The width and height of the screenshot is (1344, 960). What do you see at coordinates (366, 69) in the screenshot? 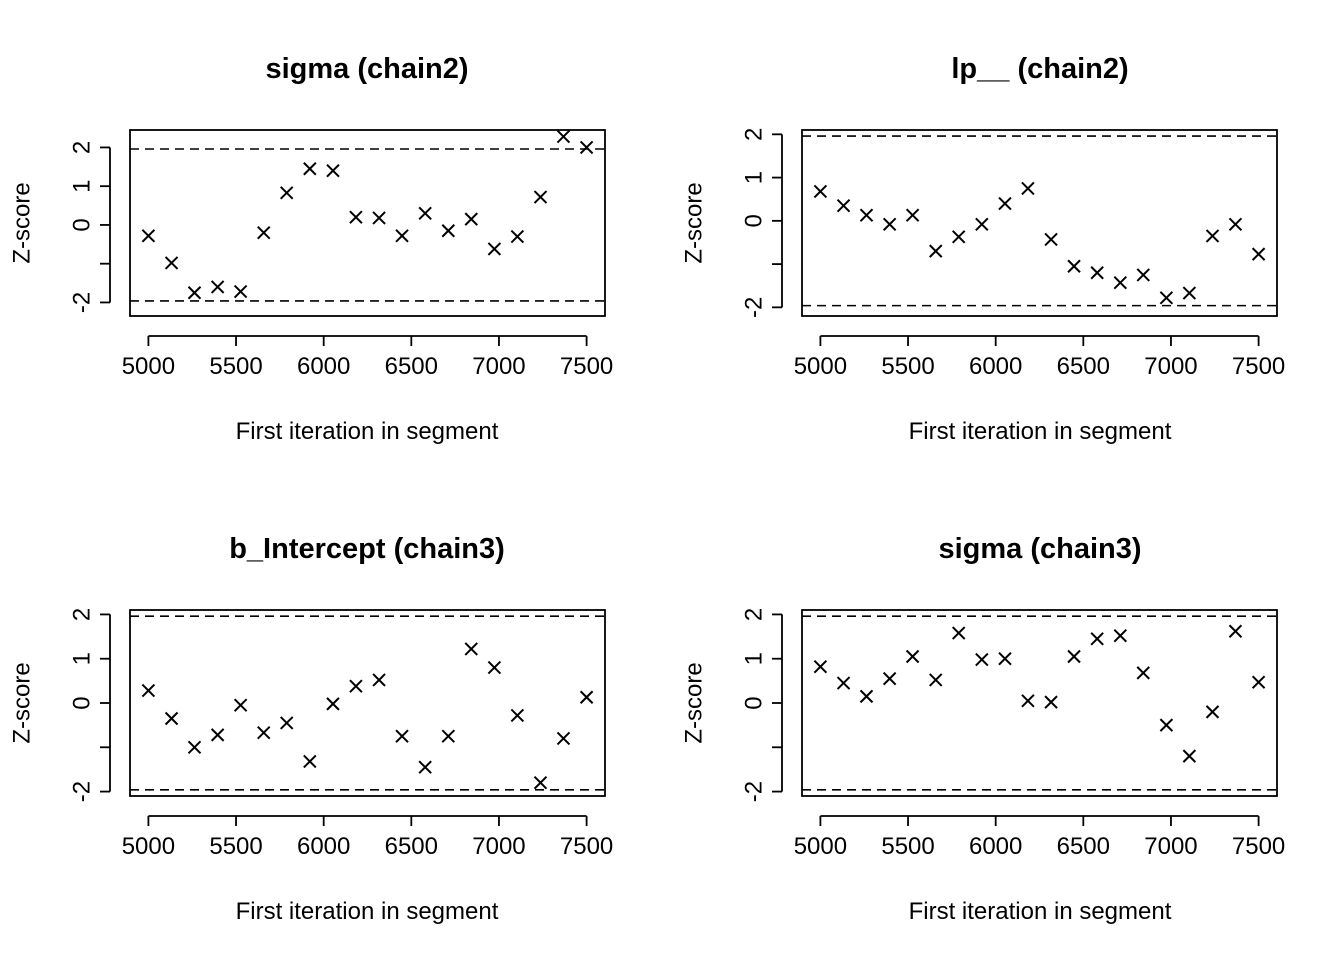
I see `panel-title: sigma (chain2)` at bounding box center [366, 69].